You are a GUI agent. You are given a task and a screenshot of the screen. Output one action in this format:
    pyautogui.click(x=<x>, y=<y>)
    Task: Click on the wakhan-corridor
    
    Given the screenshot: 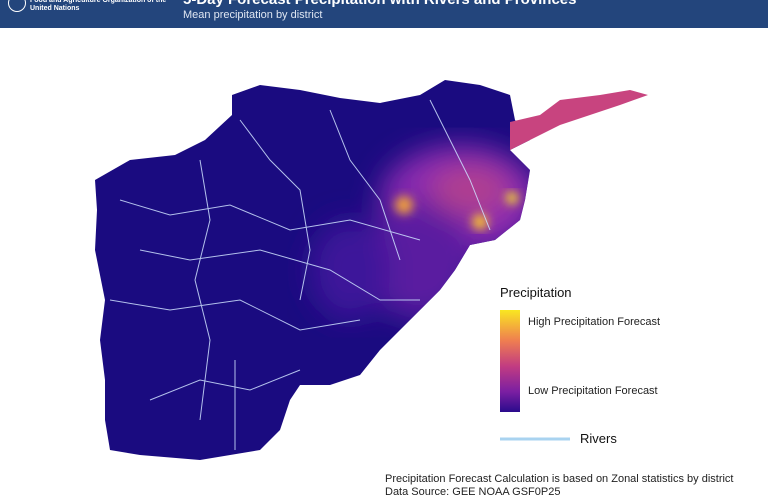 What is the action you would take?
    pyautogui.click(x=579, y=120)
    